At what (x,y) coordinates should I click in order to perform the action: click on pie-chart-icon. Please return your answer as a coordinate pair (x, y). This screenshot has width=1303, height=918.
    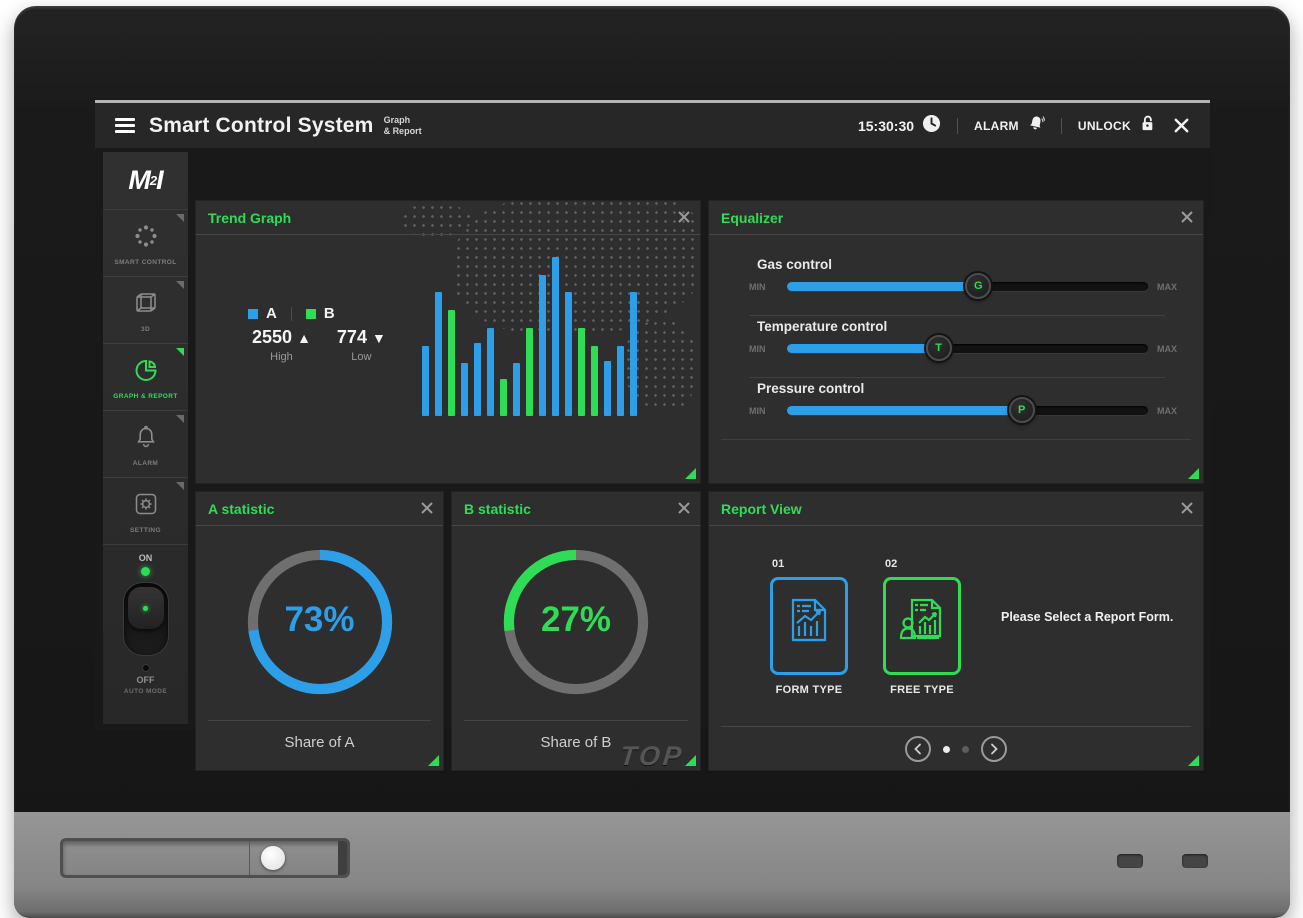
    Looking at the image, I should click on (146, 373).